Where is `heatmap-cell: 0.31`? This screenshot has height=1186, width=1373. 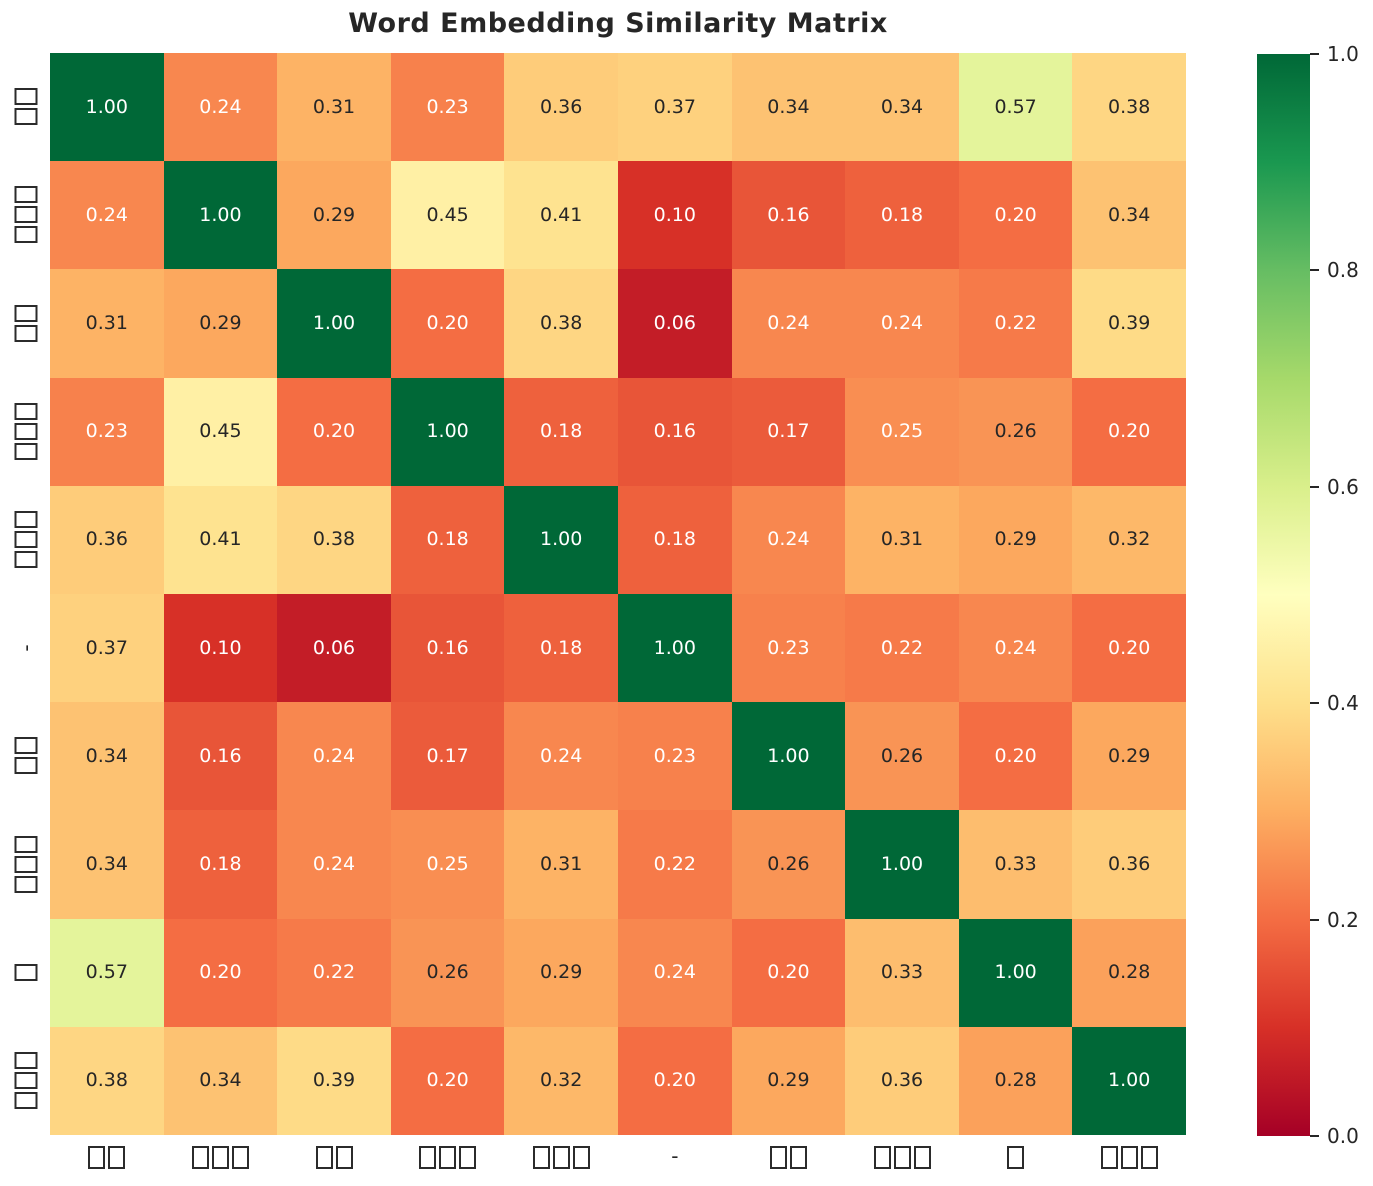
heatmap-cell: 0.31 is located at coordinates (334, 107).